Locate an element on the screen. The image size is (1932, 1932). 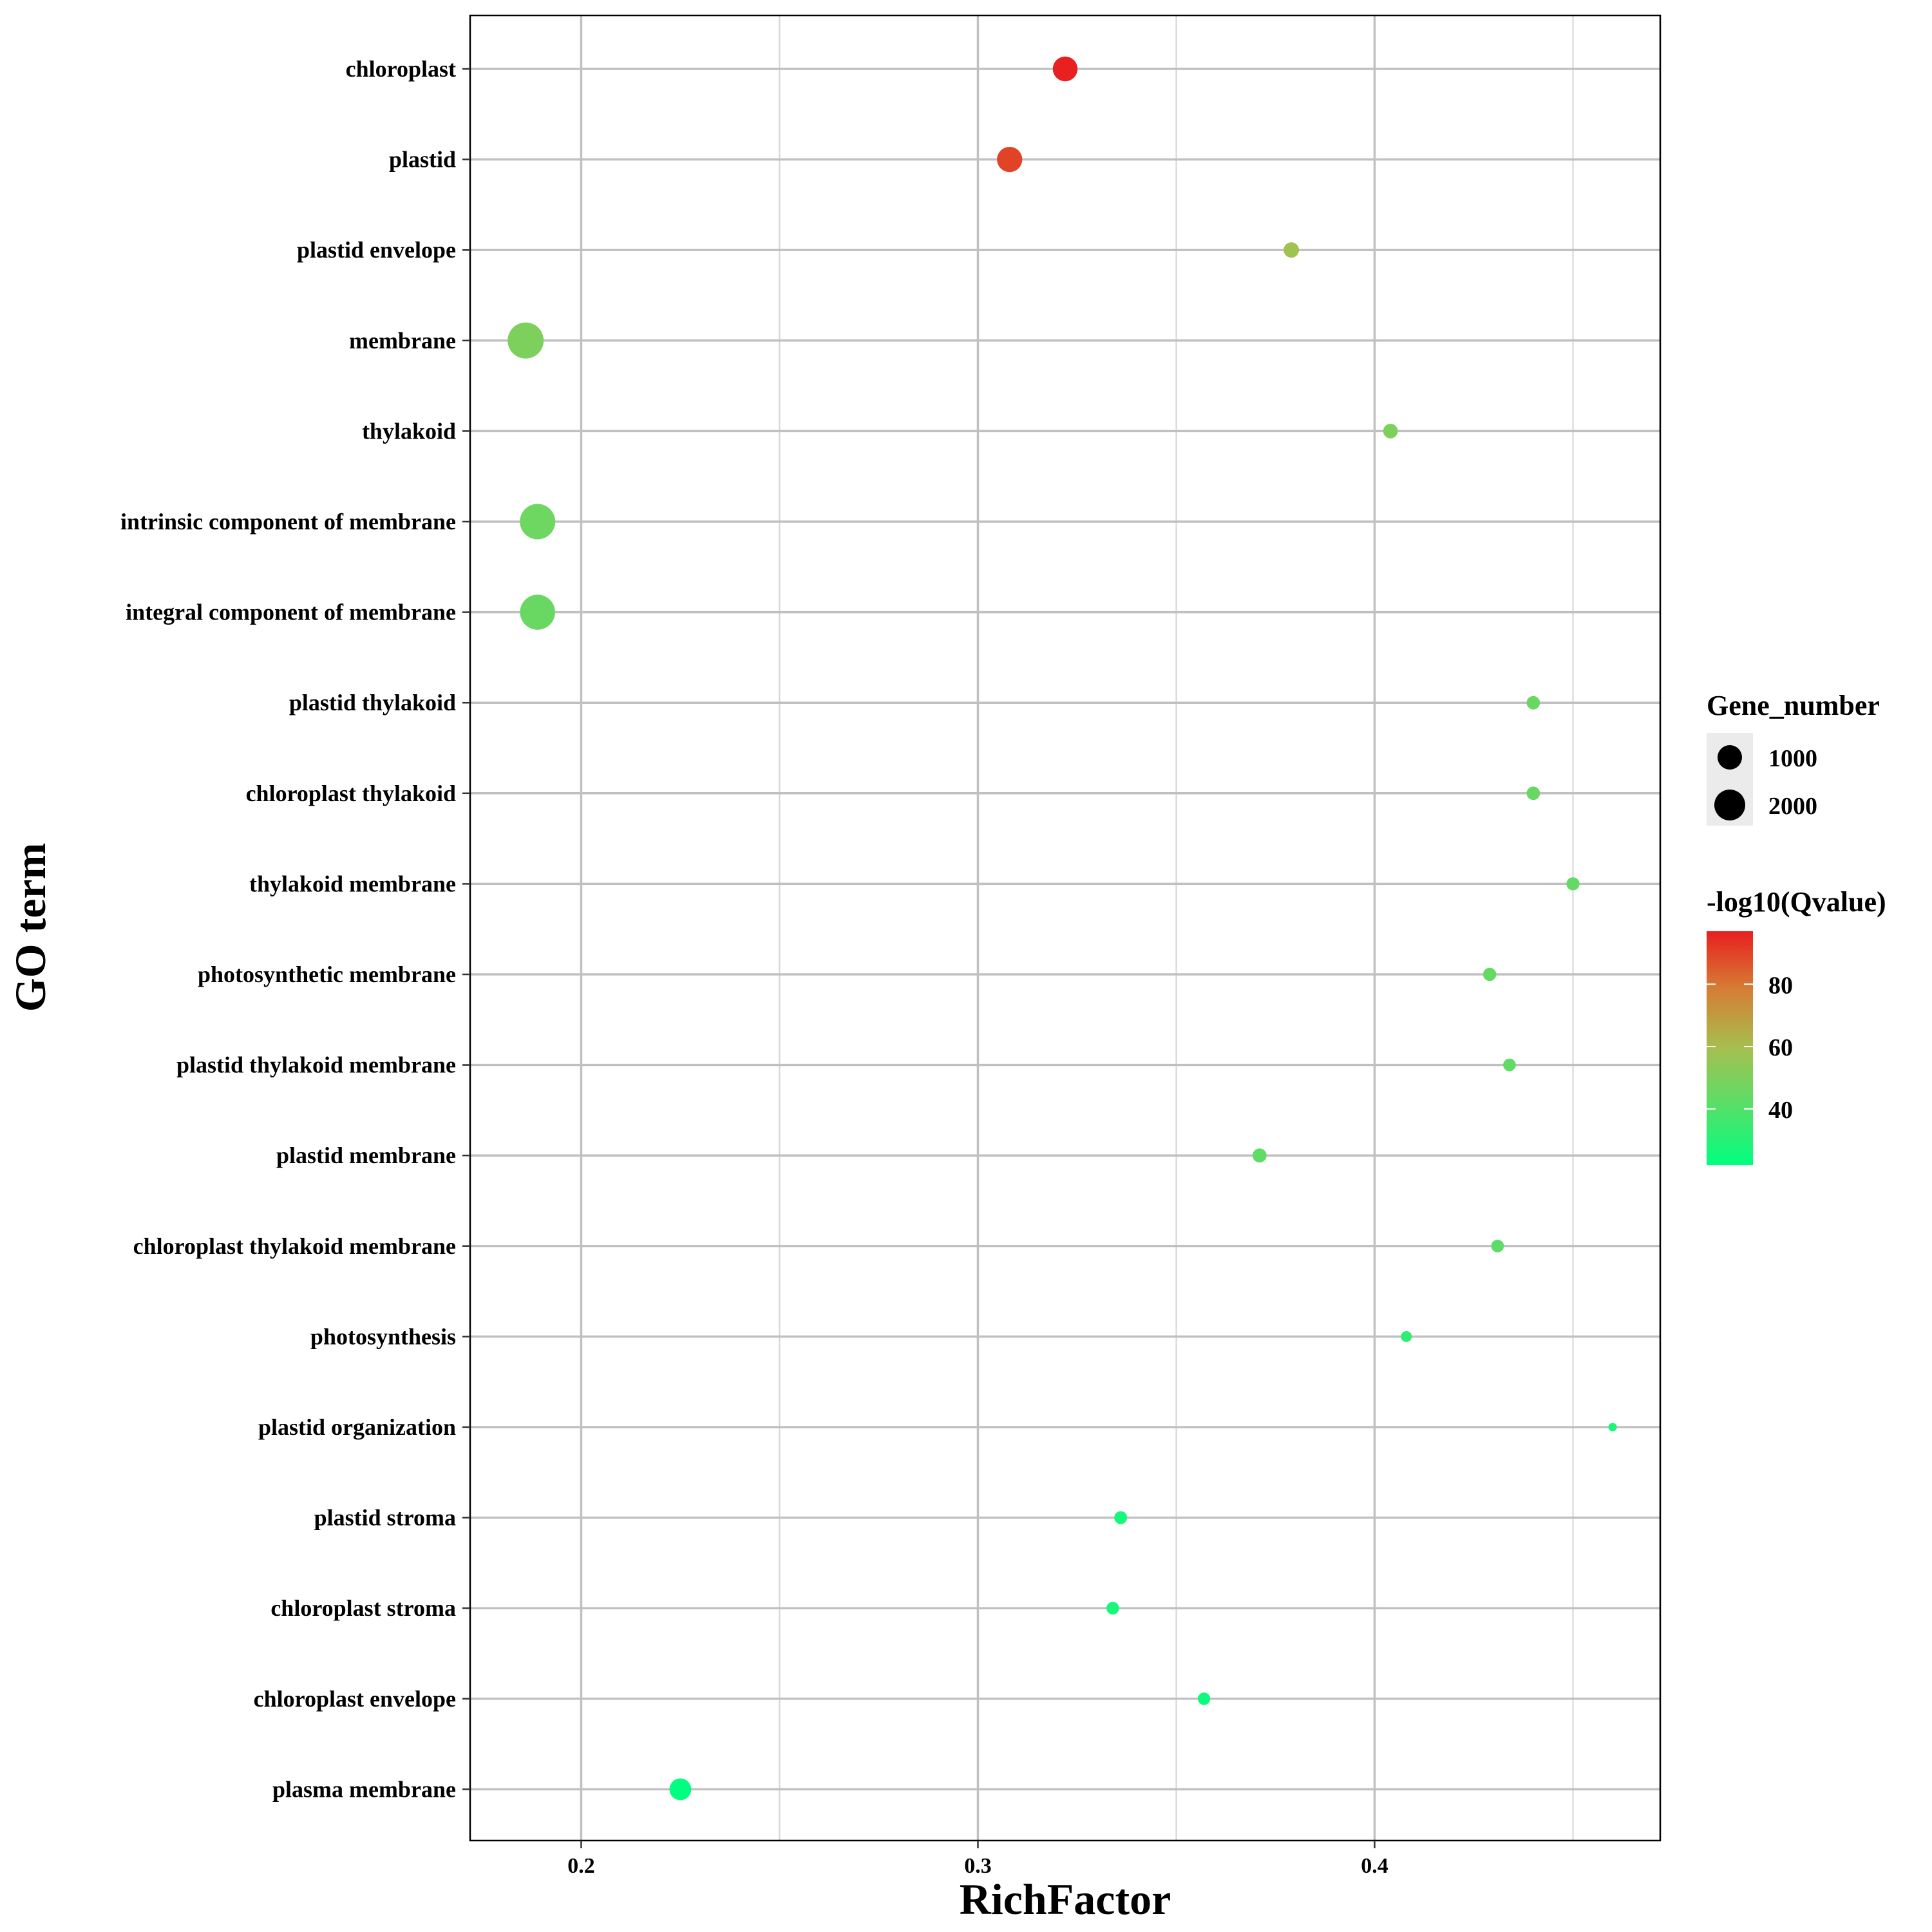
color-legend: -log10(Qvalue) 80 60 40 is located at coordinates (1797, 1026).